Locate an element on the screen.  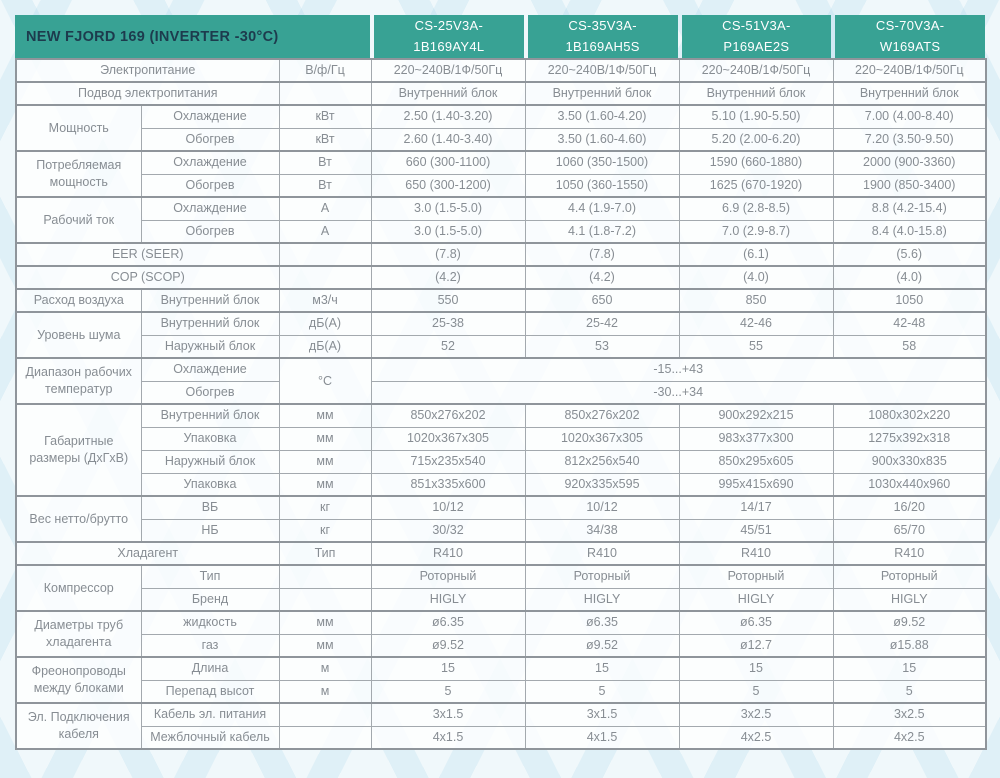
model-code-line2: 1B169AH5S is located at coordinates (602, 46).